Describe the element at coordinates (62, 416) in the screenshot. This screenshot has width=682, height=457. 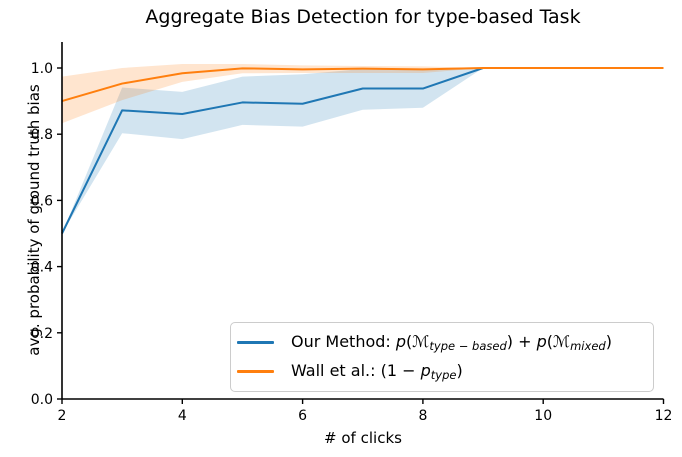
I see `x-tick-label: 2` at that location.